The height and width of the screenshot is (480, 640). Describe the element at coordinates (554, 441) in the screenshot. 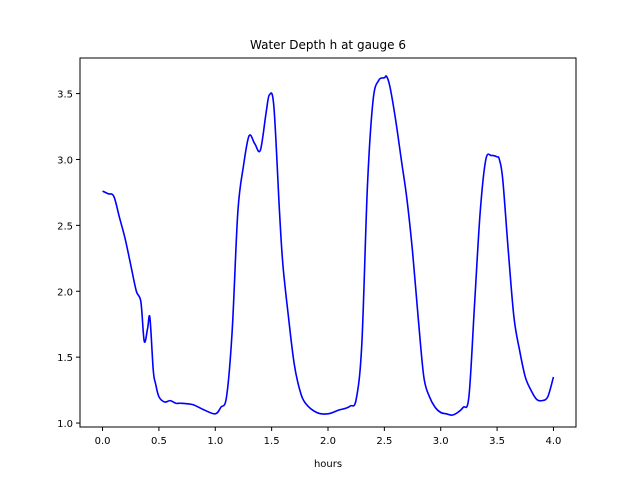

I see `x-tick-label: 4.0` at that location.